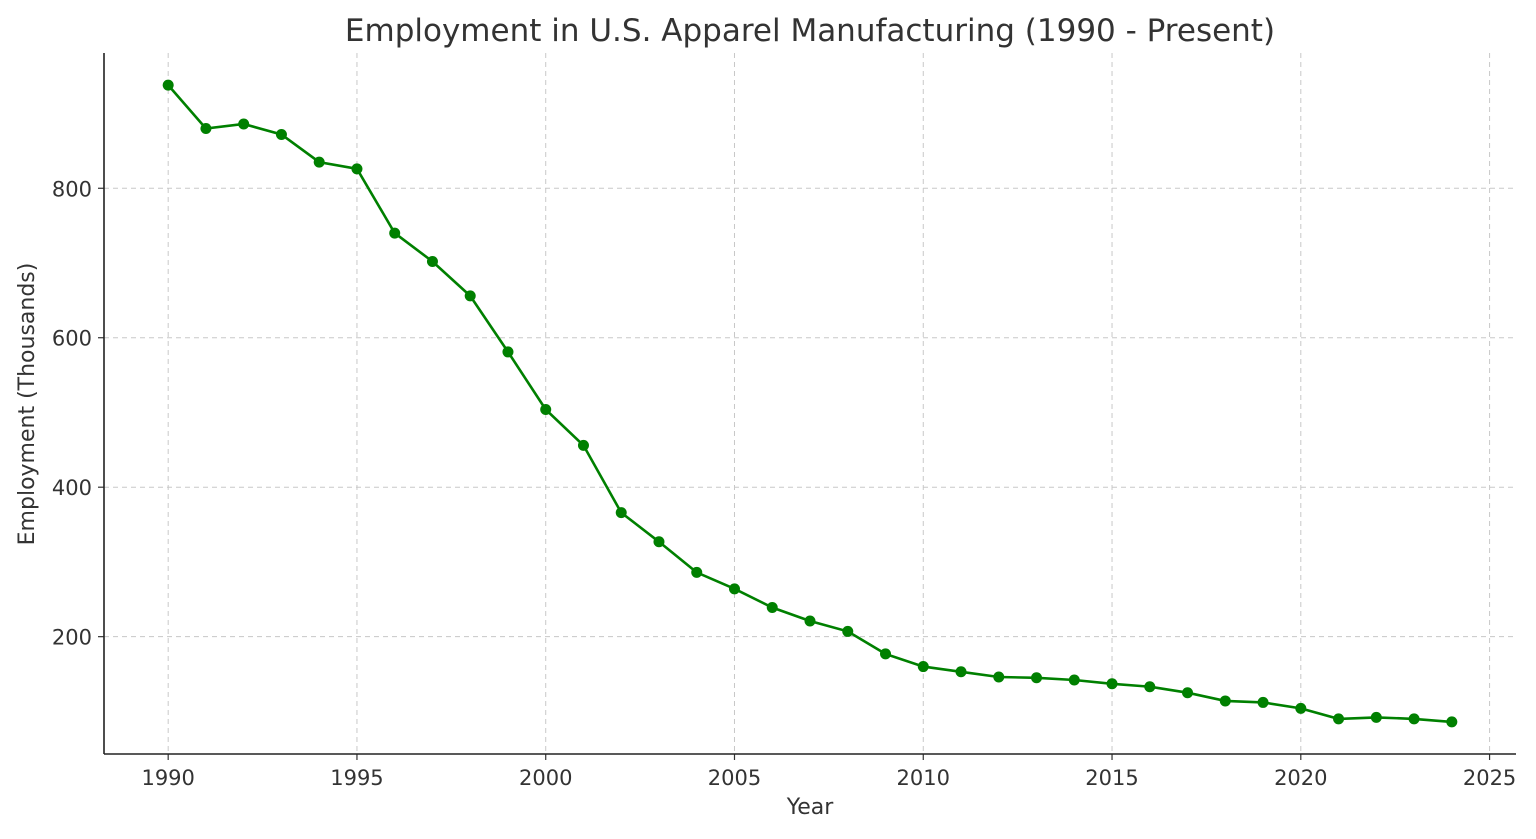  Describe the element at coordinates (356, 778) in the screenshot. I see `x-tick-label: 1995` at that location.